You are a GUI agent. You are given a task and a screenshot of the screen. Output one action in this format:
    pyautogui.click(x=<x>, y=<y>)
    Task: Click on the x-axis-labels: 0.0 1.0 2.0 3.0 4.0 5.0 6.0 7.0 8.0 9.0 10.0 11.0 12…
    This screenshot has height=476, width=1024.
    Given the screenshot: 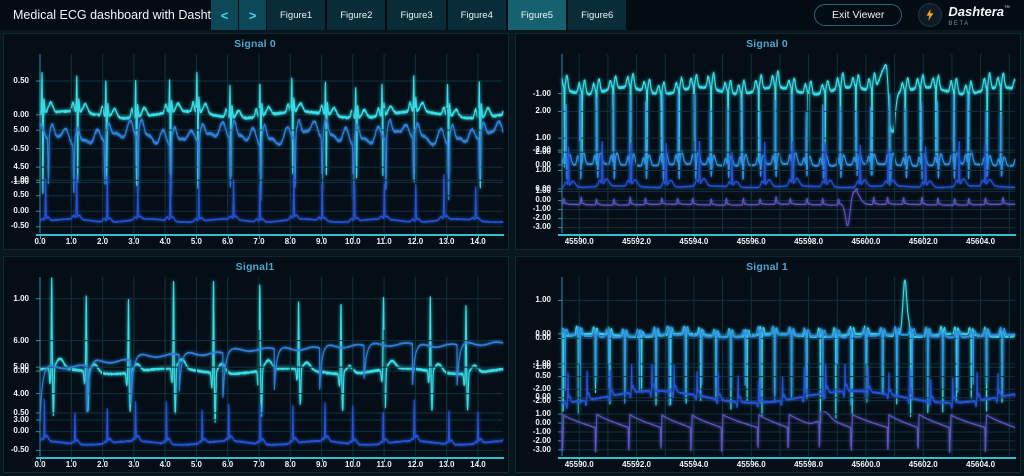 What is the action you would take?
    pyautogui.click(x=255, y=240)
    